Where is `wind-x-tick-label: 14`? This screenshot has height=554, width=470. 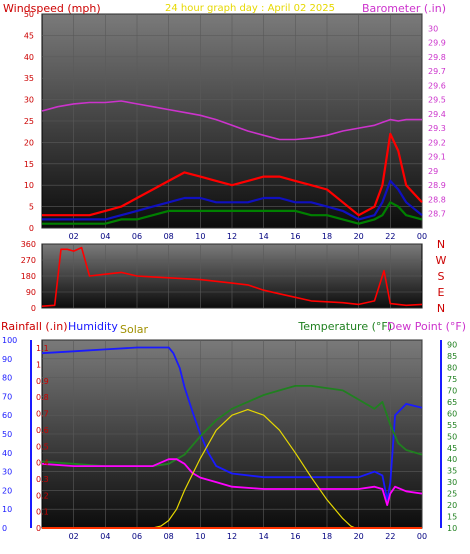
wind-x-tick-label: 14 is located at coordinates (264, 236).